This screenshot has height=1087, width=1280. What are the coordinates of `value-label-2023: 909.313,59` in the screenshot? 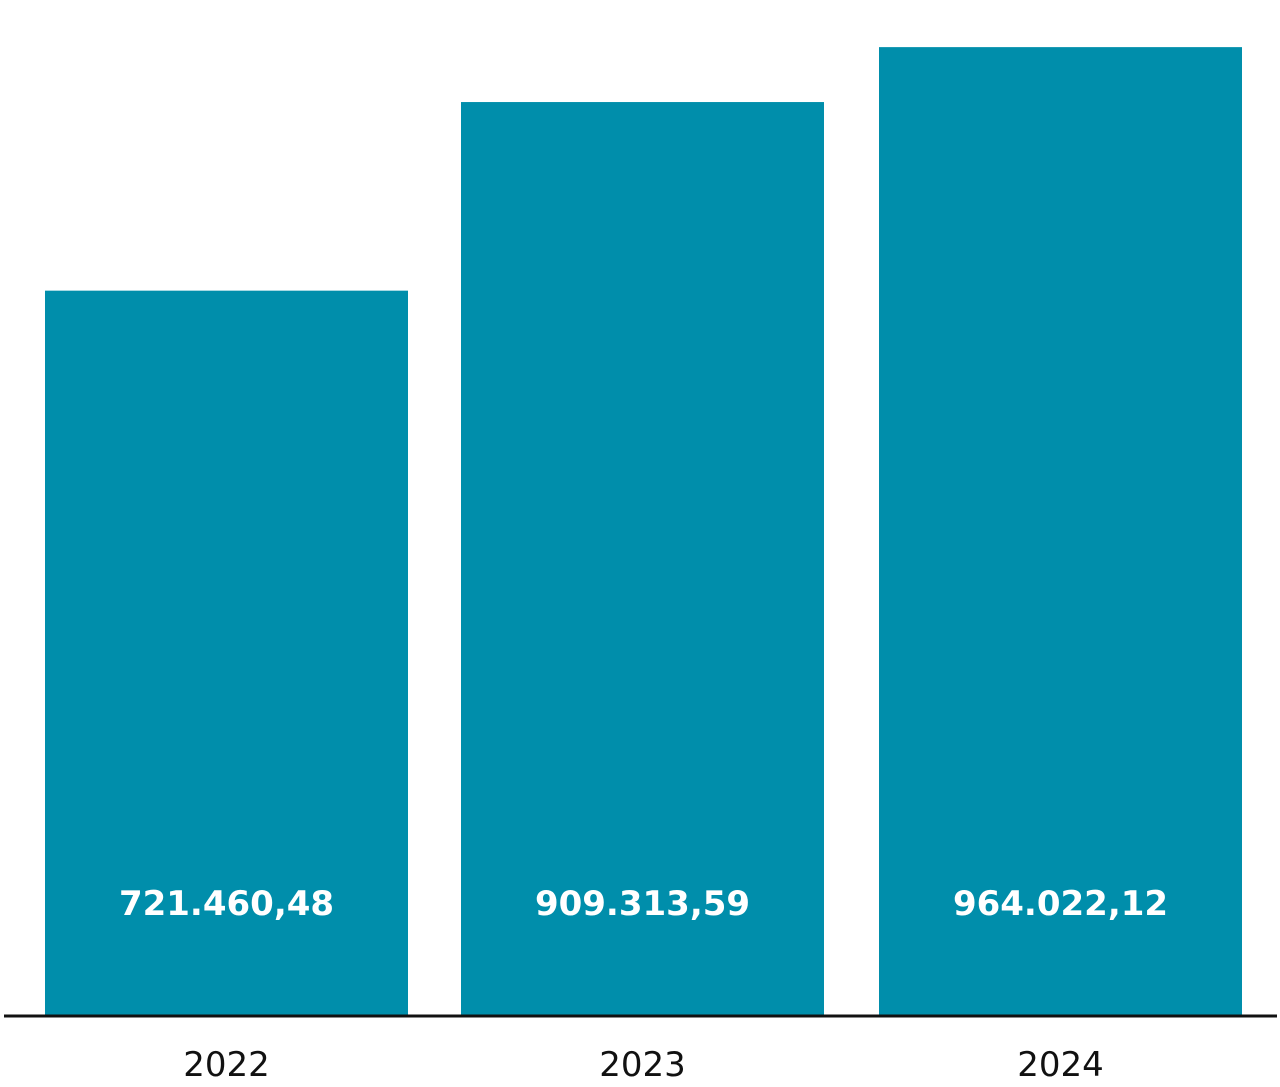 It's located at (642, 904).